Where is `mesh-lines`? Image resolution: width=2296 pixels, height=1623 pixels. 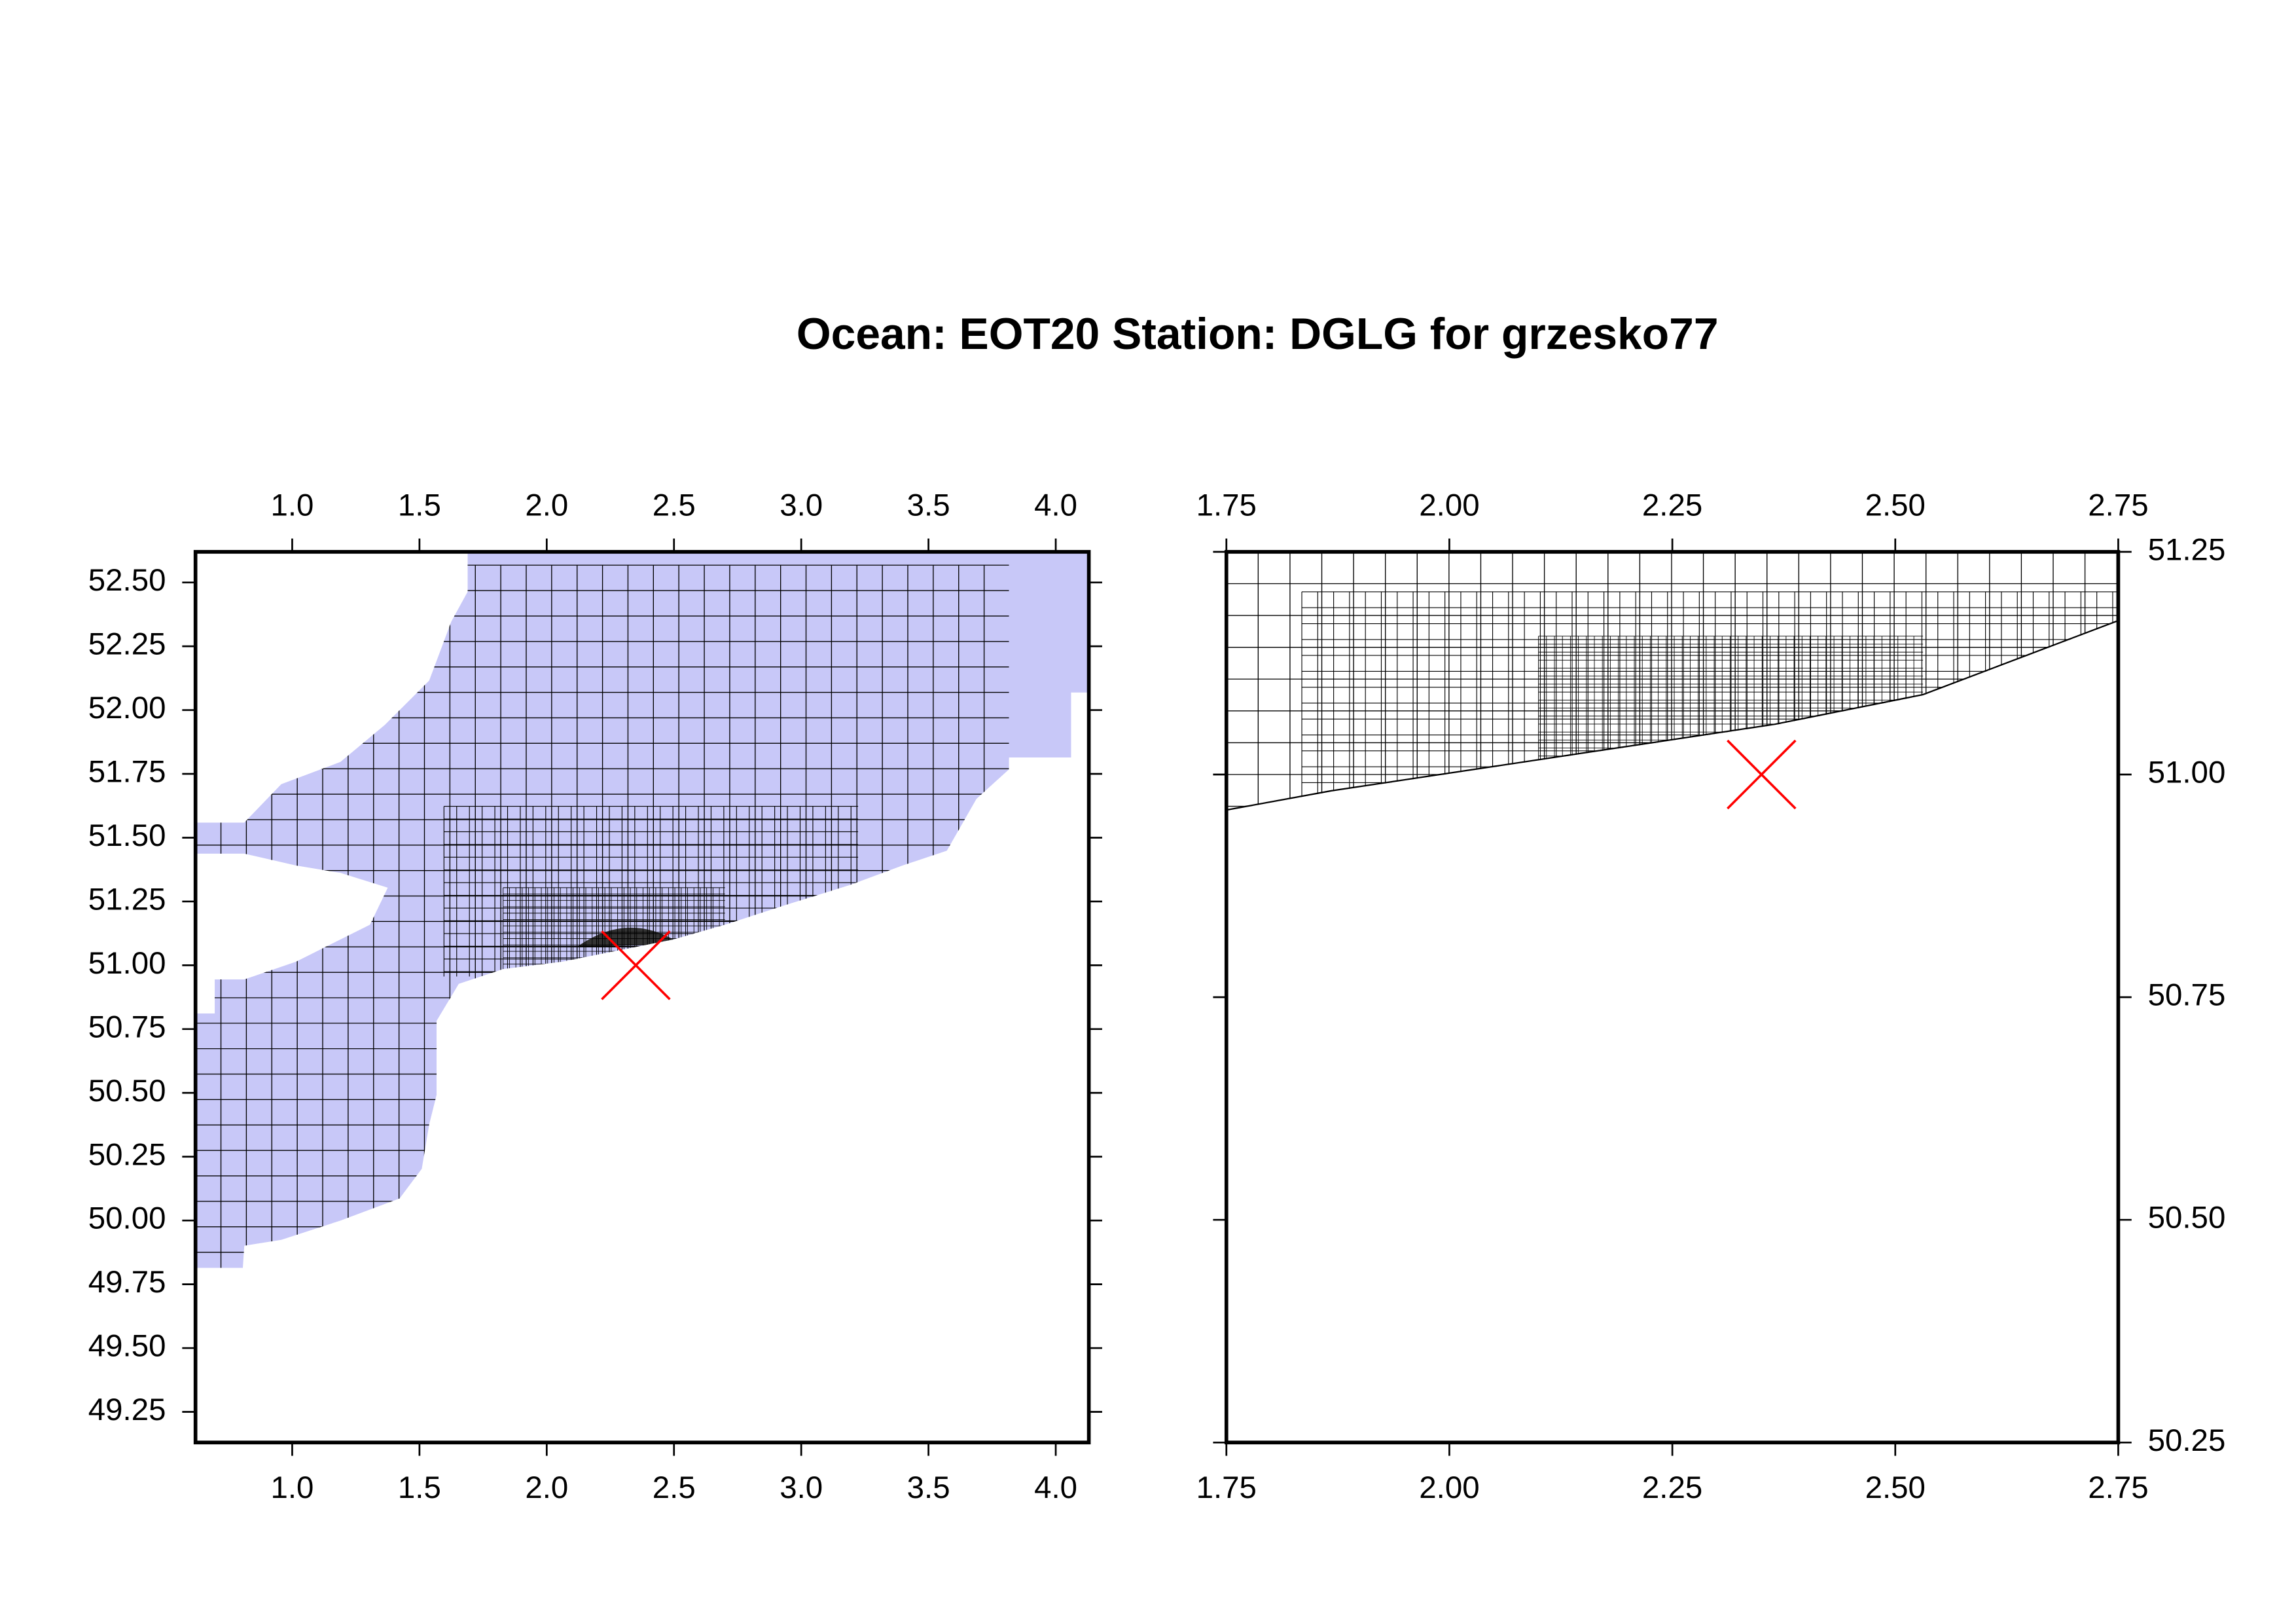
mesh-lines is located at coordinates (1710, 701).